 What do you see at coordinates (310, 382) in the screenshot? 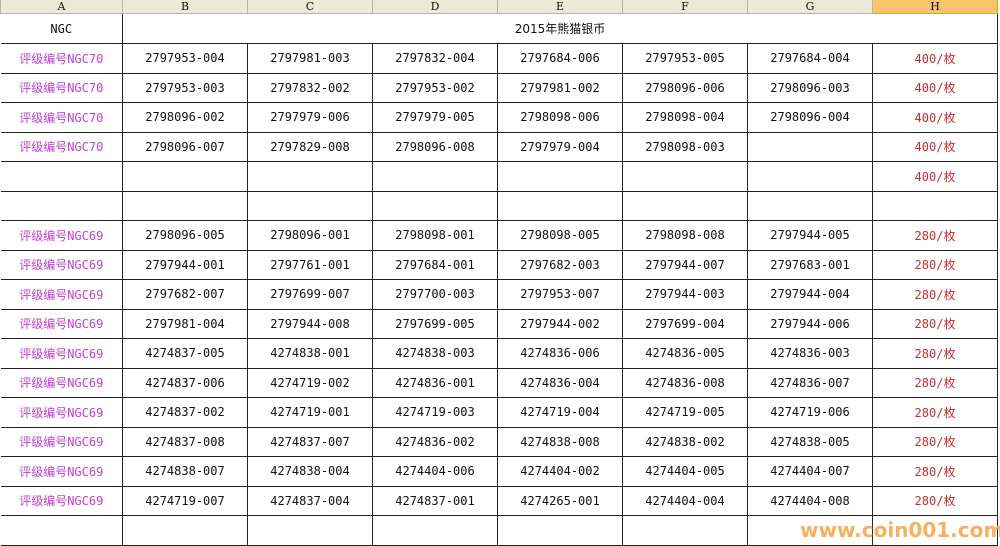
I see `serial-number-cell: 4274719-002` at bounding box center [310, 382].